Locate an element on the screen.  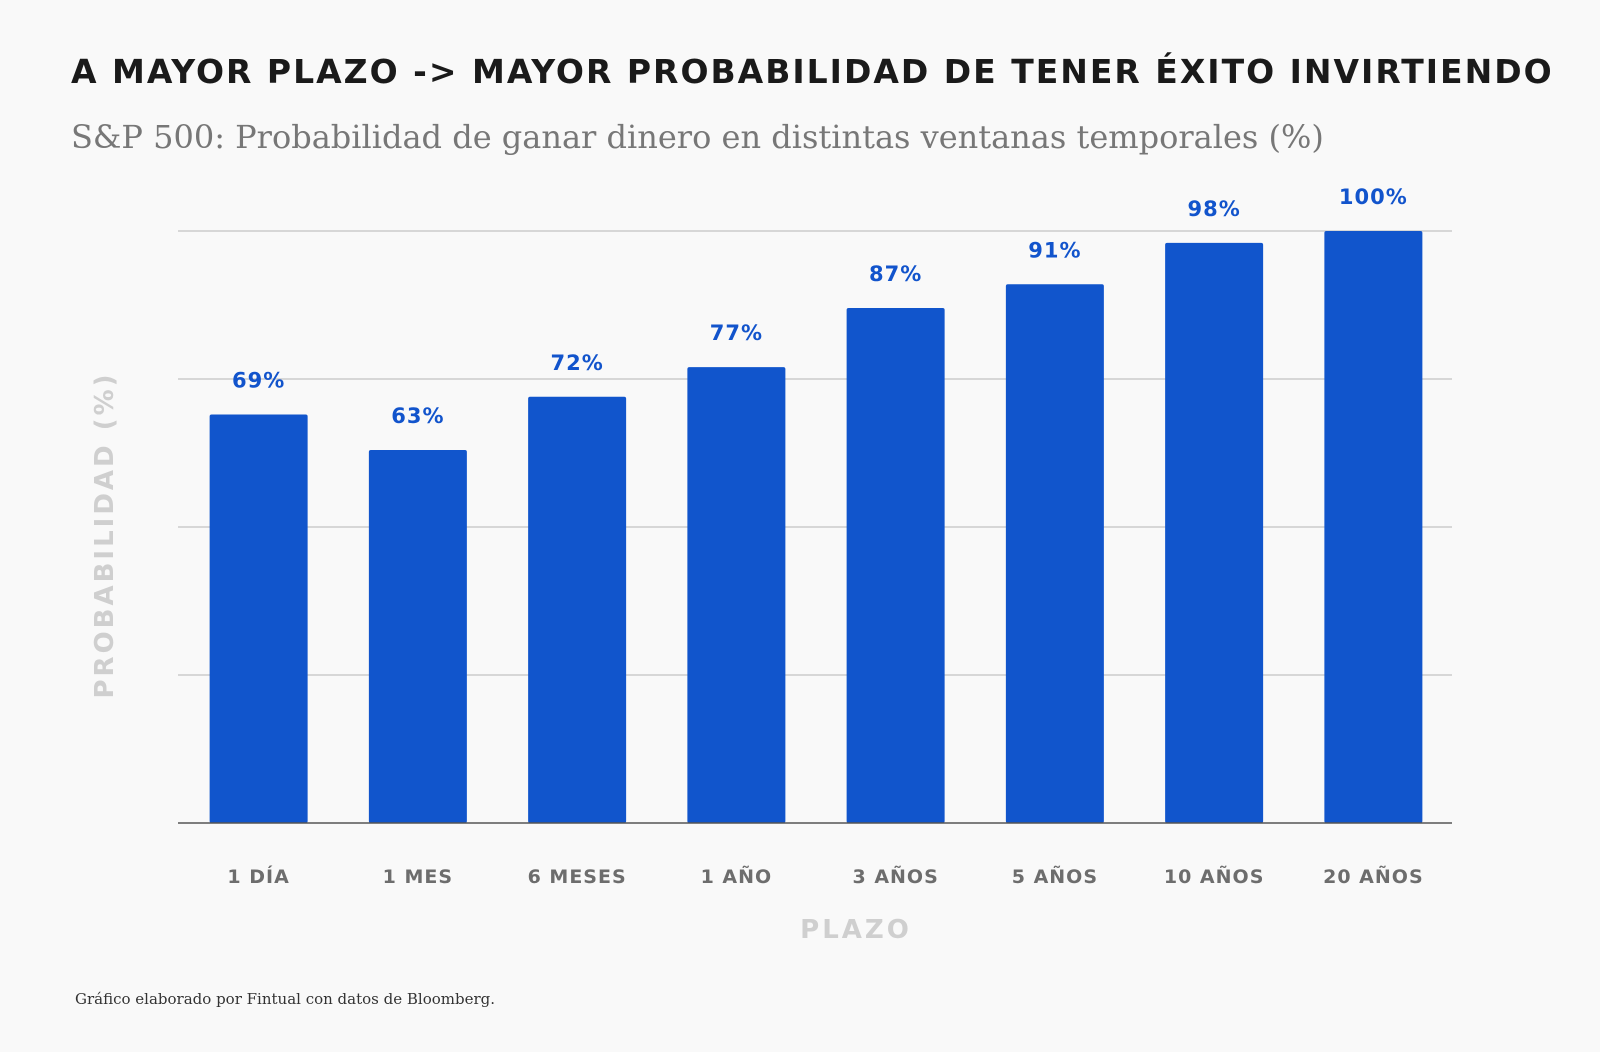
value-label: 72% is located at coordinates (576, 363).